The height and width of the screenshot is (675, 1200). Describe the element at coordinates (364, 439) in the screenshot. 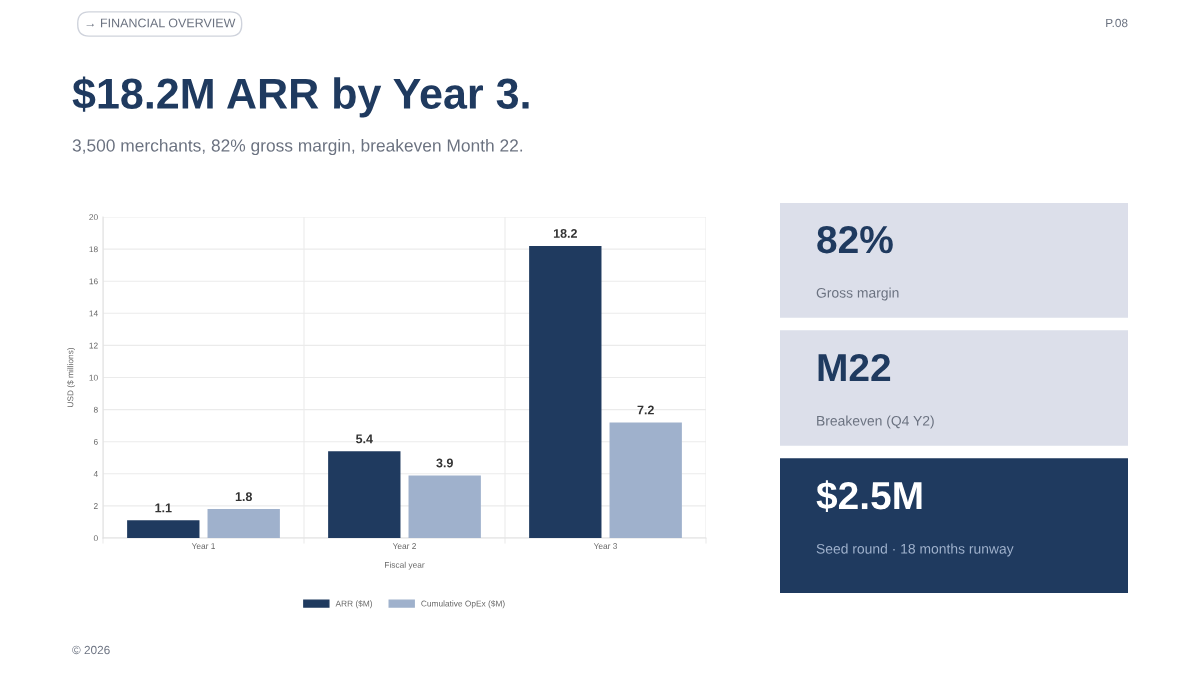

I see `data-label: 5.4` at that location.